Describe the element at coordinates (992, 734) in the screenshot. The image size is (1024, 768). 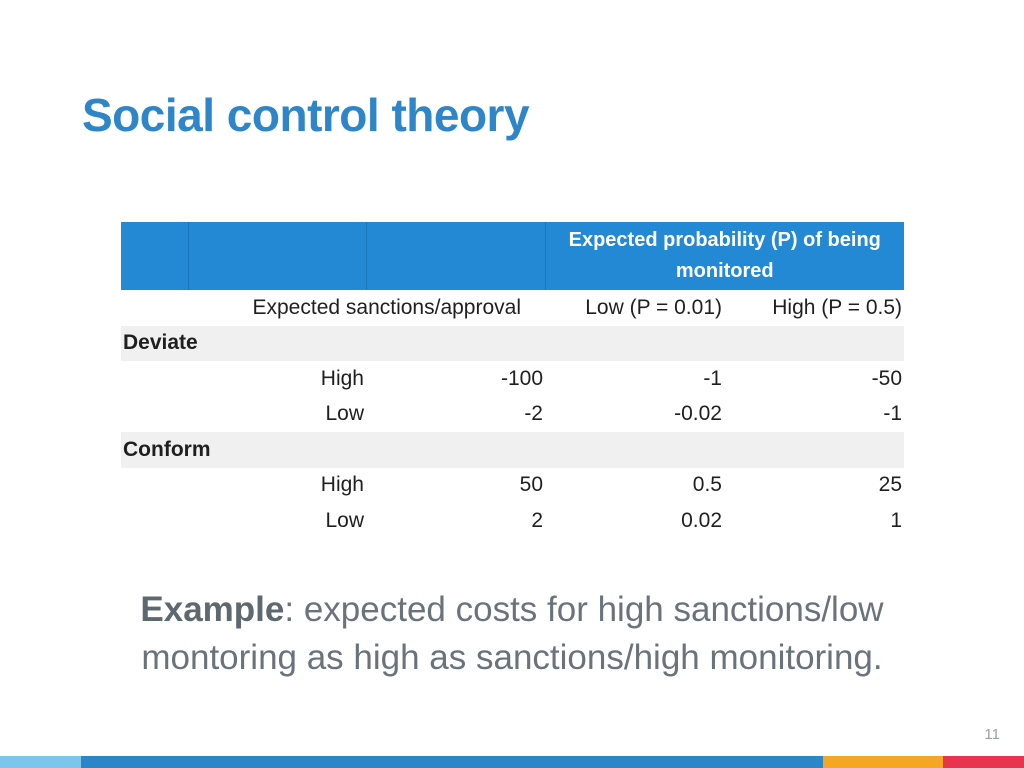
I see `page-number: 11` at that location.